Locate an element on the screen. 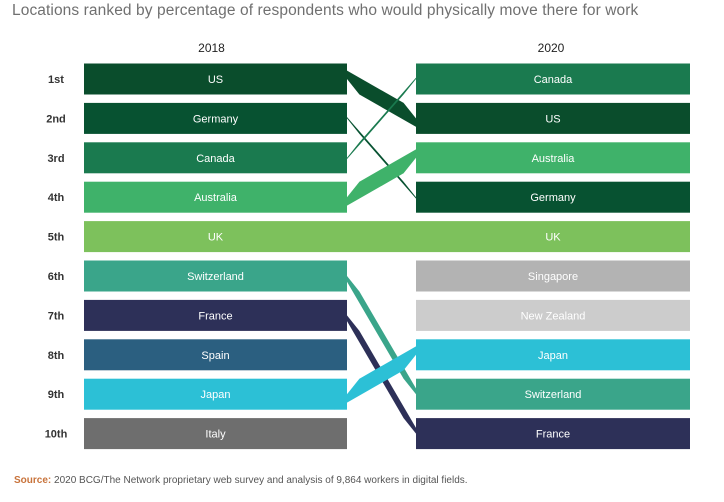  rank-label-1st: 1st is located at coordinates (56, 80).